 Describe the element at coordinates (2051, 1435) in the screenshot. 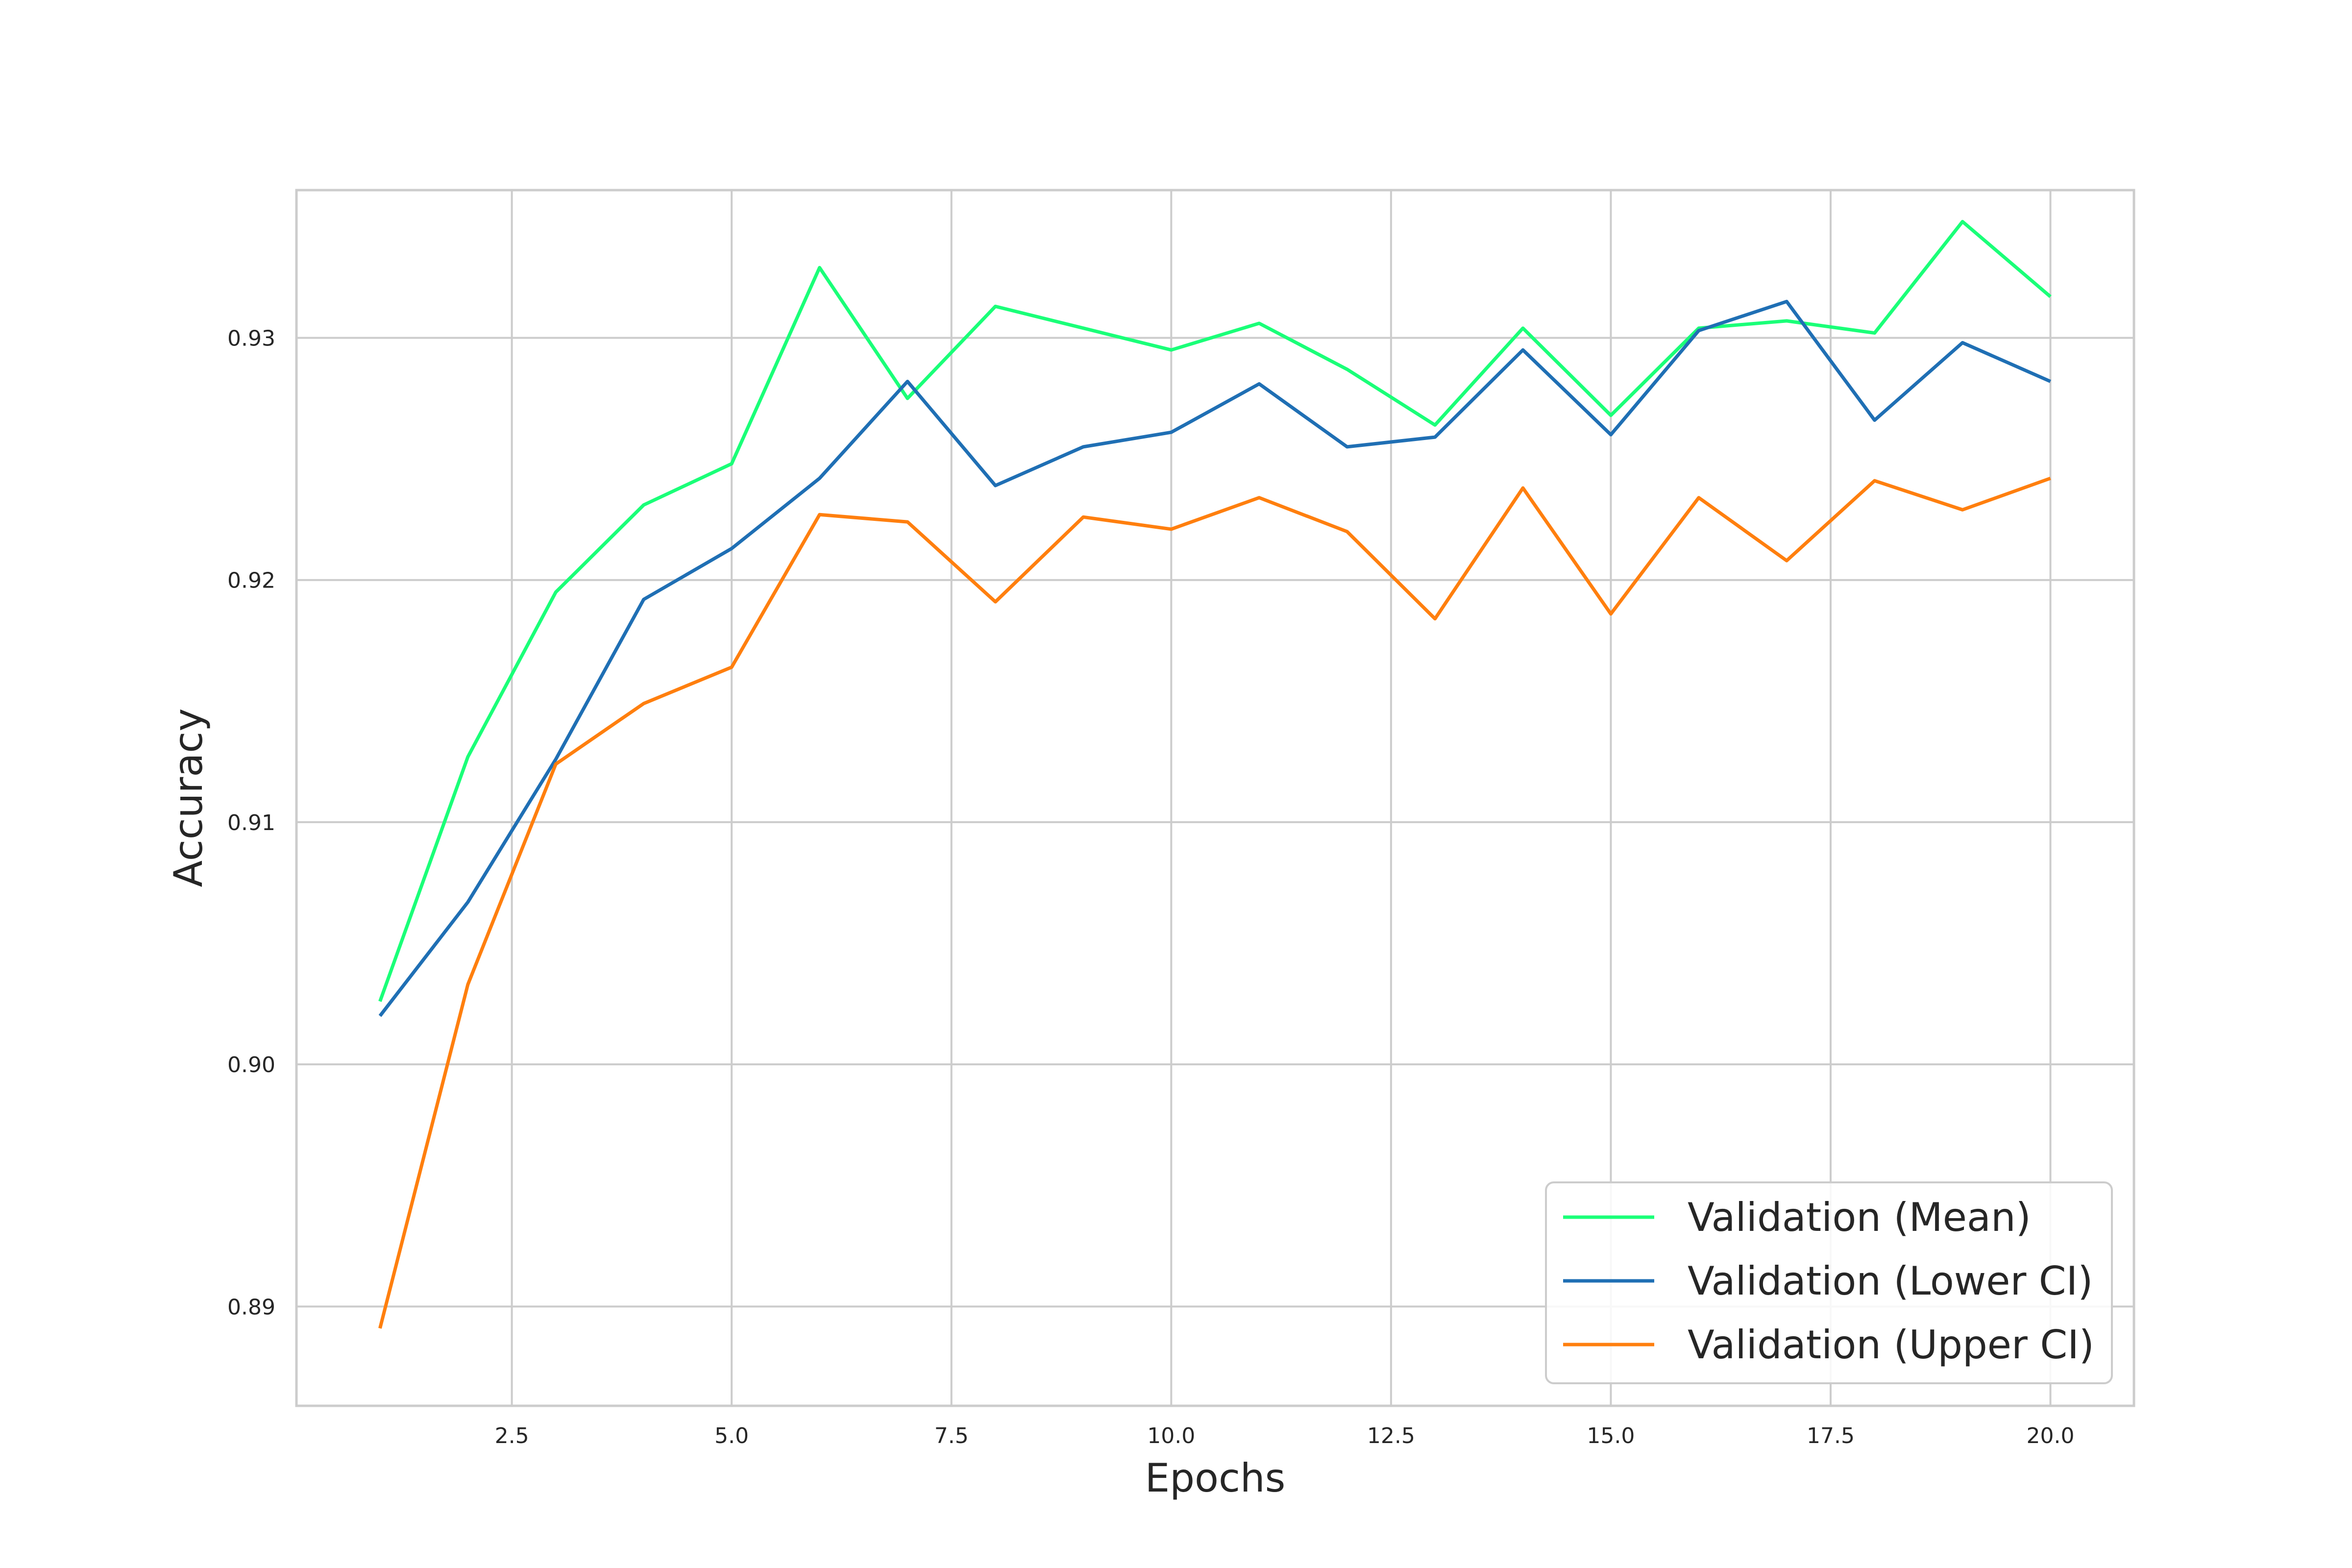

I see `x-tick-label: 20.0` at that location.